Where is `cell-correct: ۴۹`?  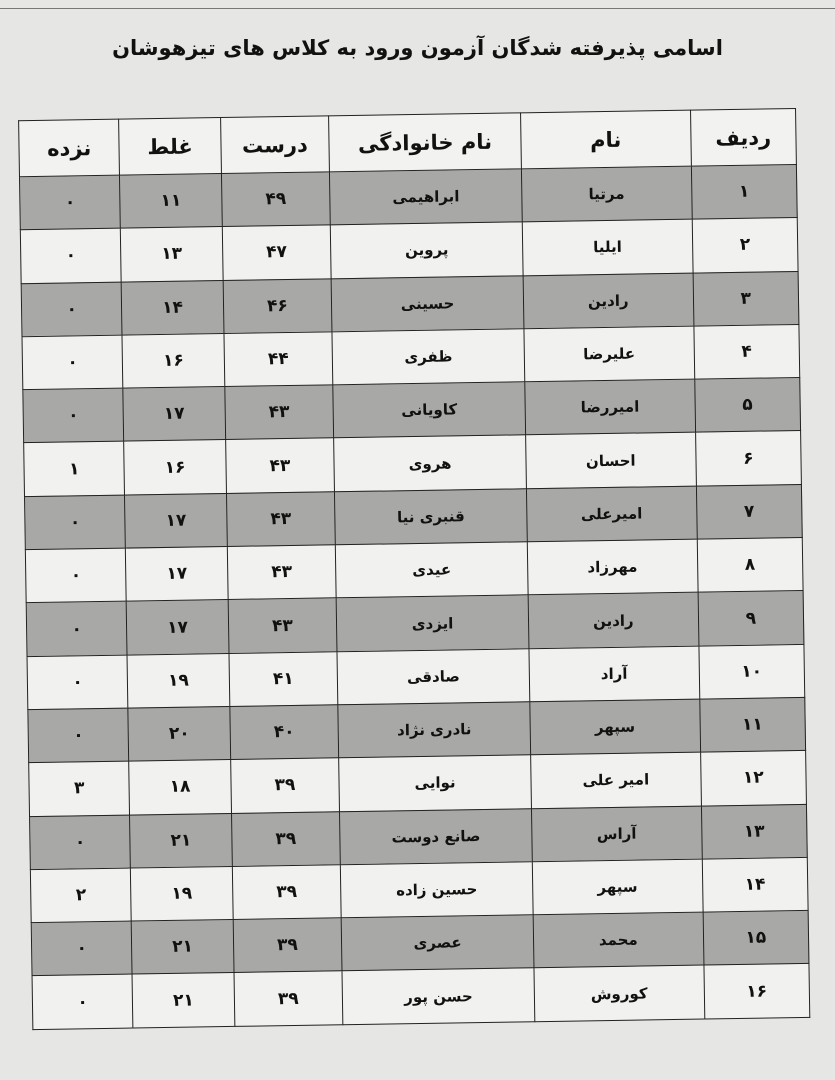
cell-correct: ۴۹ is located at coordinates (276, 199).